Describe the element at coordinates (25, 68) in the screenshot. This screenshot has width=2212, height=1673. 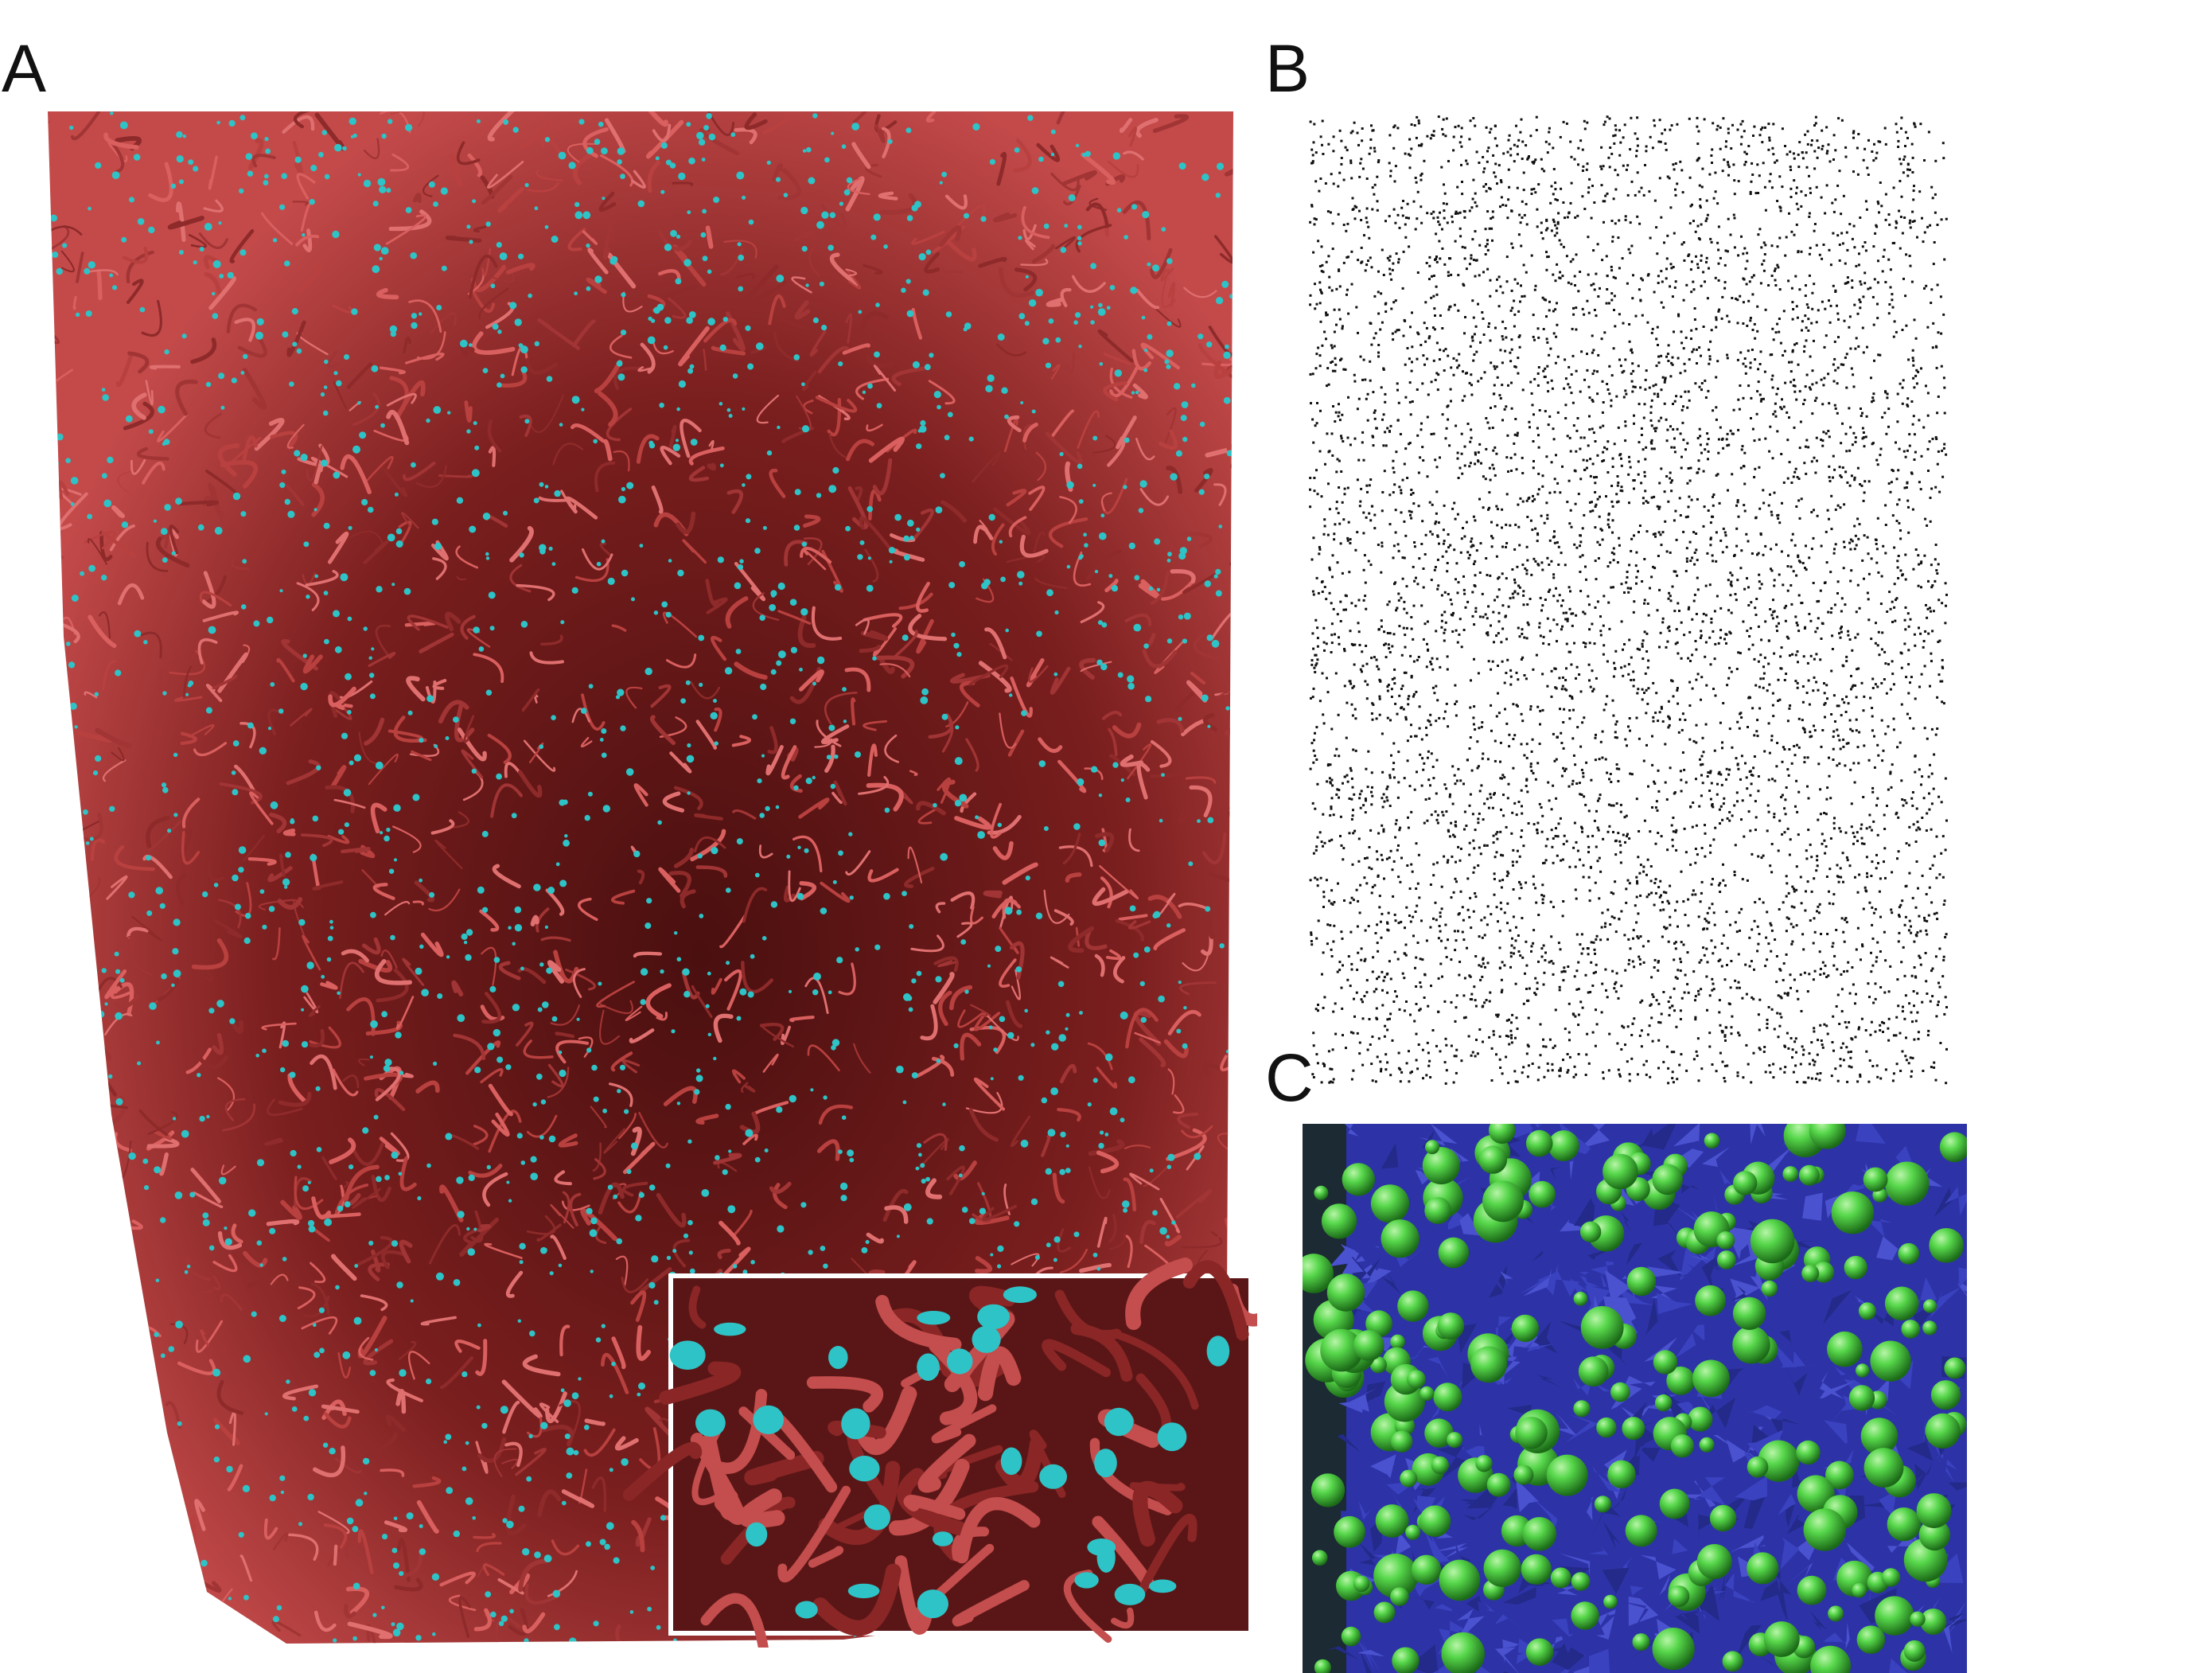
I see `panel-label-a: A` at that location.